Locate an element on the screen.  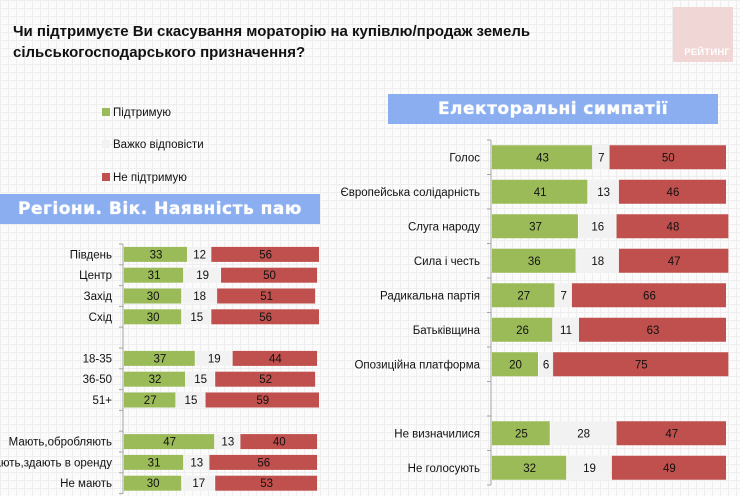
category-label: Центр is located at coordinates (95, 276).